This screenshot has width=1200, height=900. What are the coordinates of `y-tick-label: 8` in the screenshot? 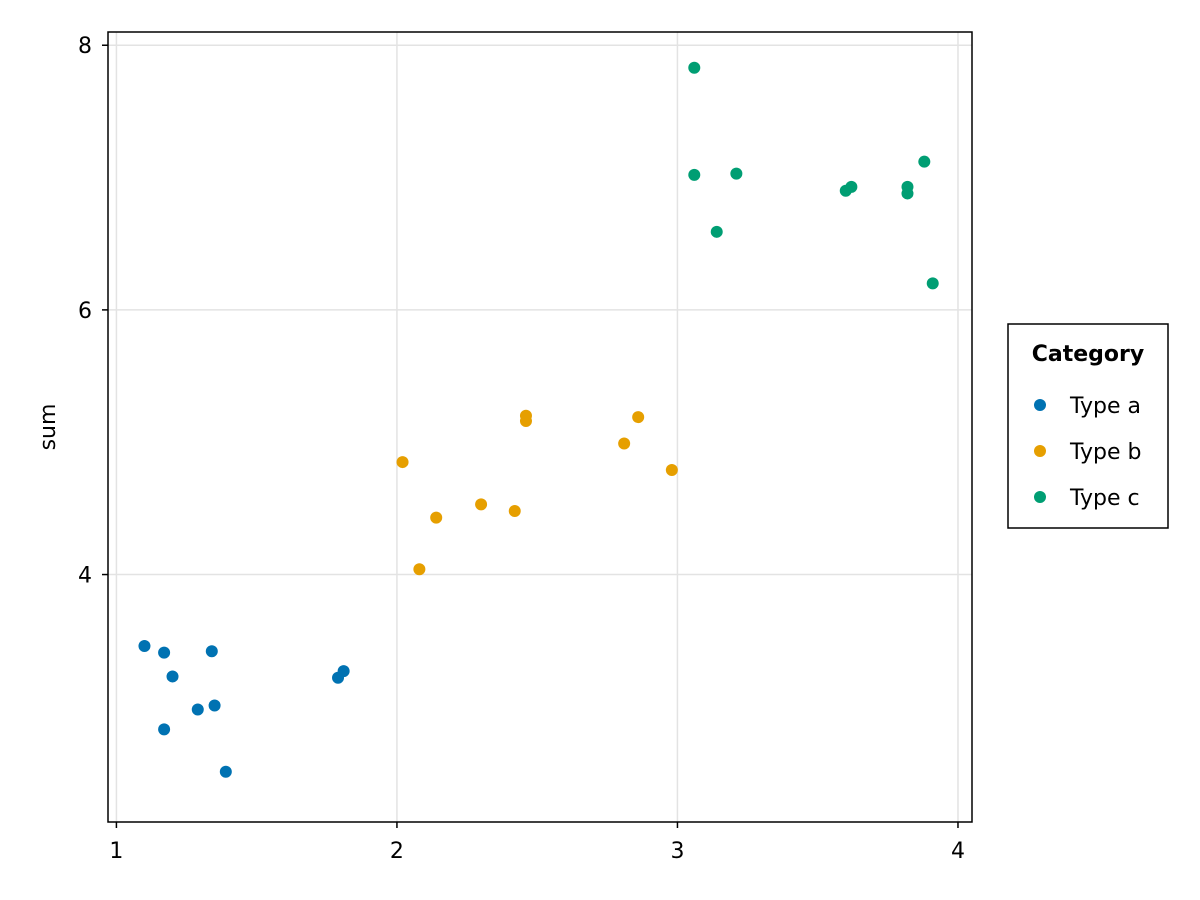 It's located at (85, 46).